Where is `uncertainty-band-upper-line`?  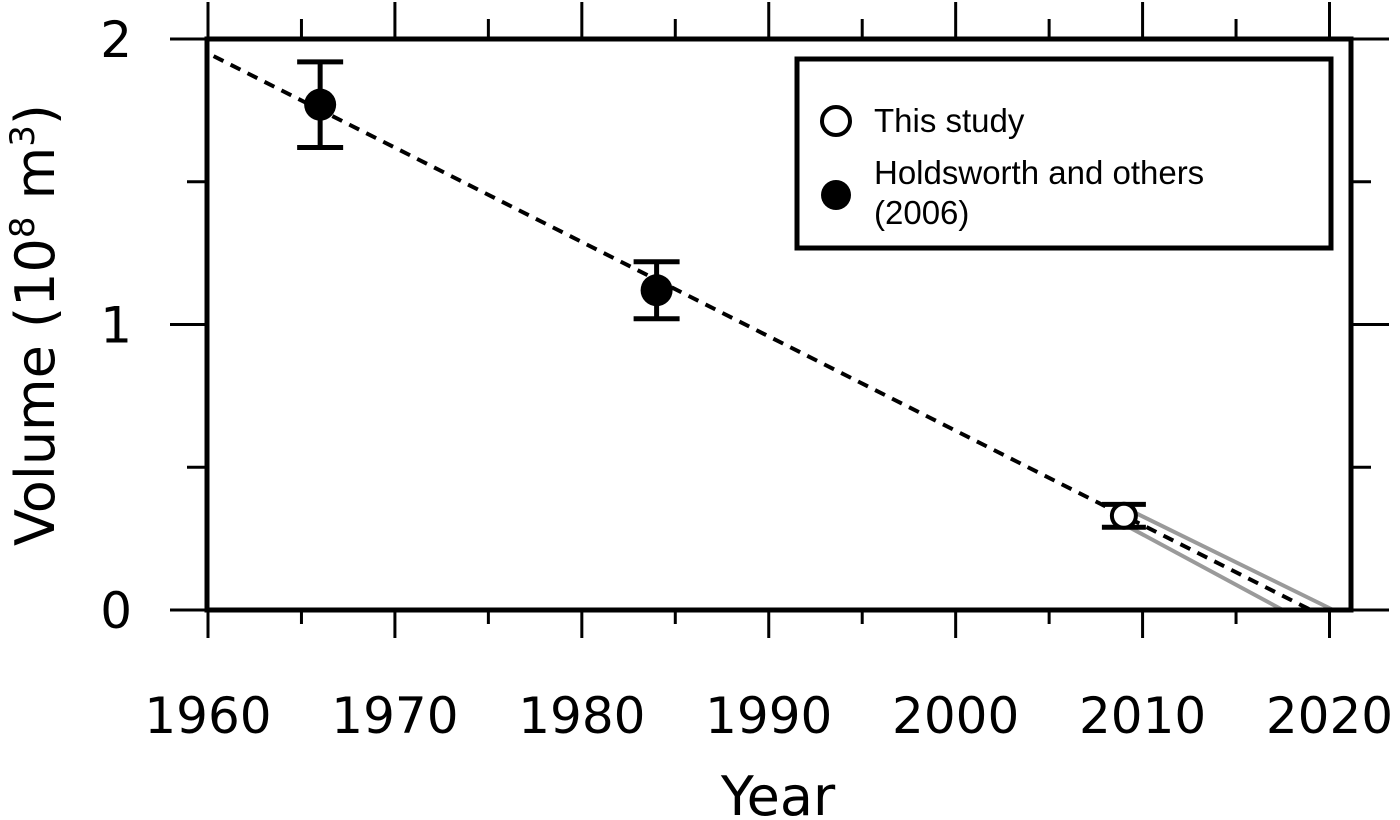 uncertainty-band-upper-line is located at coordinates (1229, 558).